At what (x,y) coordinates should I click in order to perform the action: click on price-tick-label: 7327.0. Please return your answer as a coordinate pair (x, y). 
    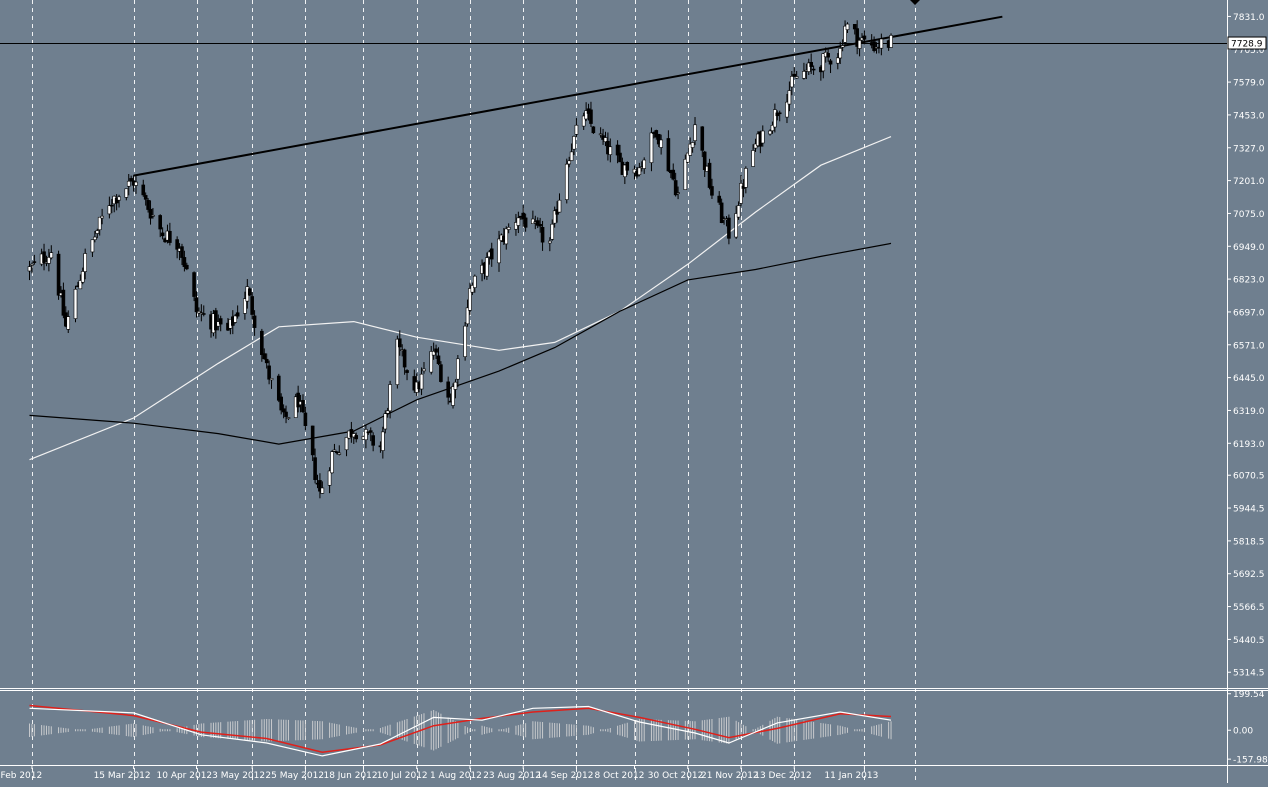
    Looking at the image, I should click on (1249, 149).